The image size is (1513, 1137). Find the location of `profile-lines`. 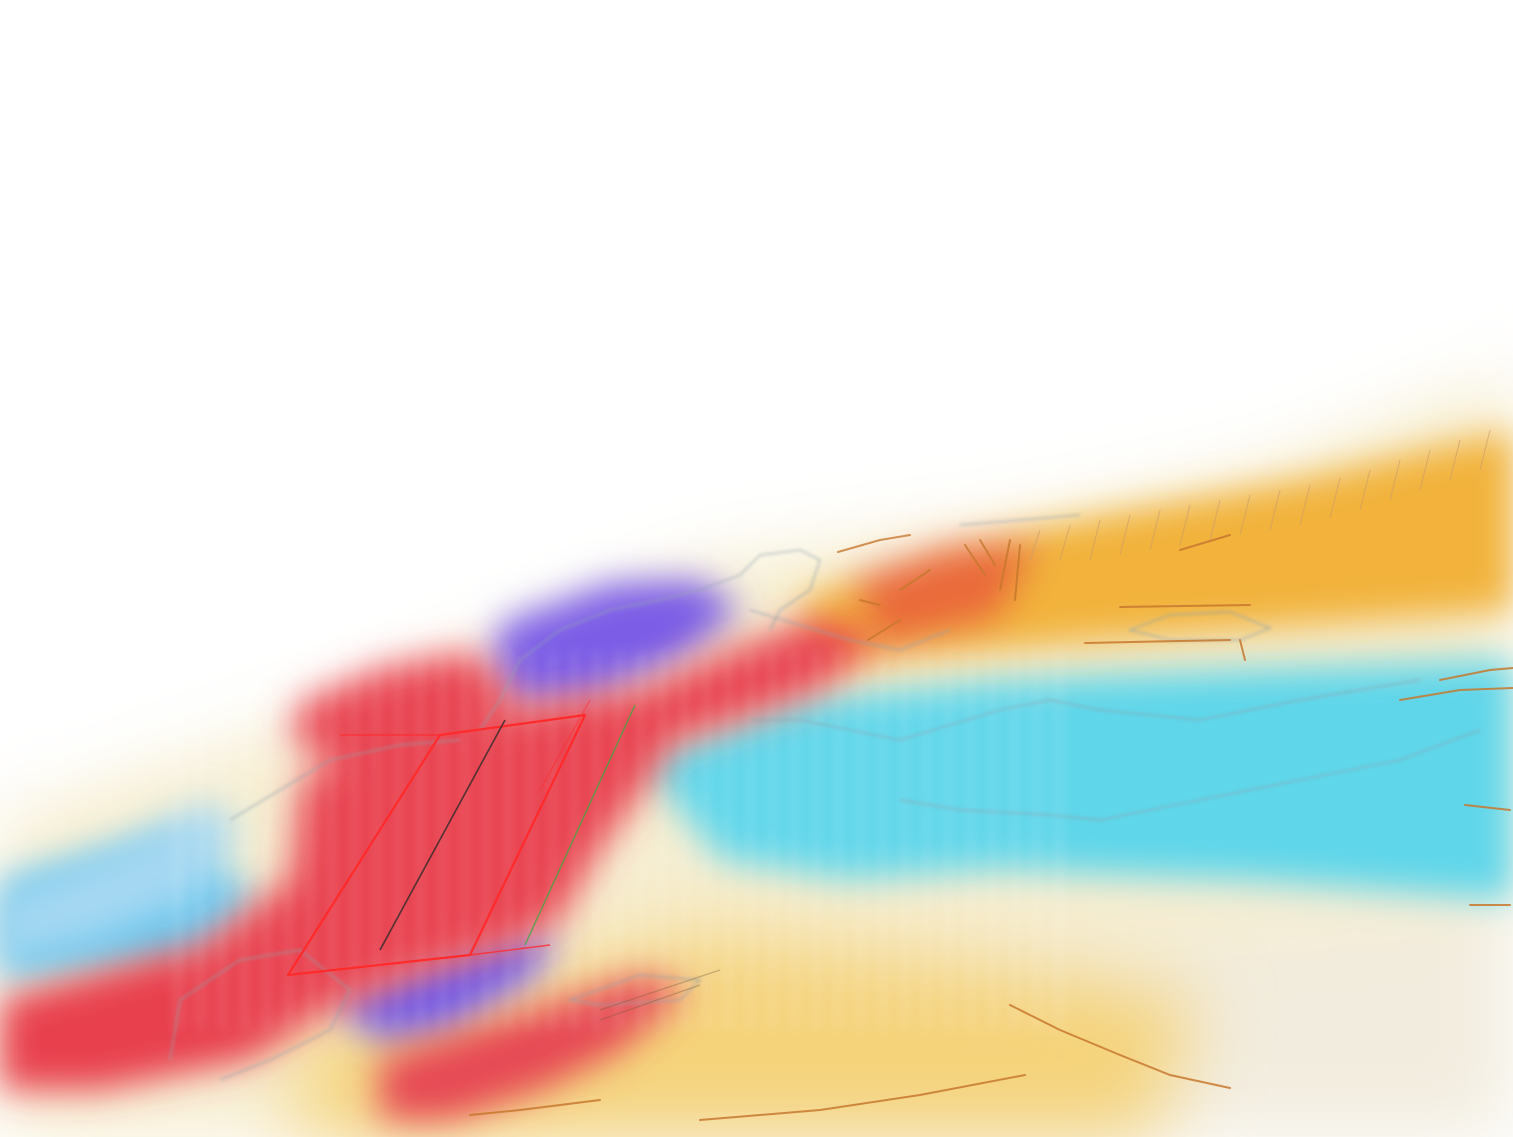

profile-lines is located at coordinates (660, 995).